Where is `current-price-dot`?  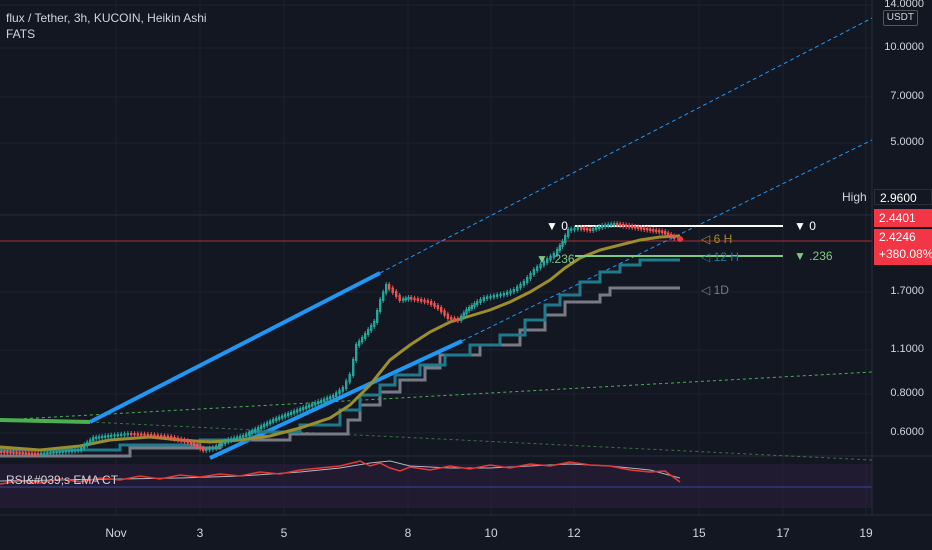
current-price-dot is located at coordinates (680, 239).